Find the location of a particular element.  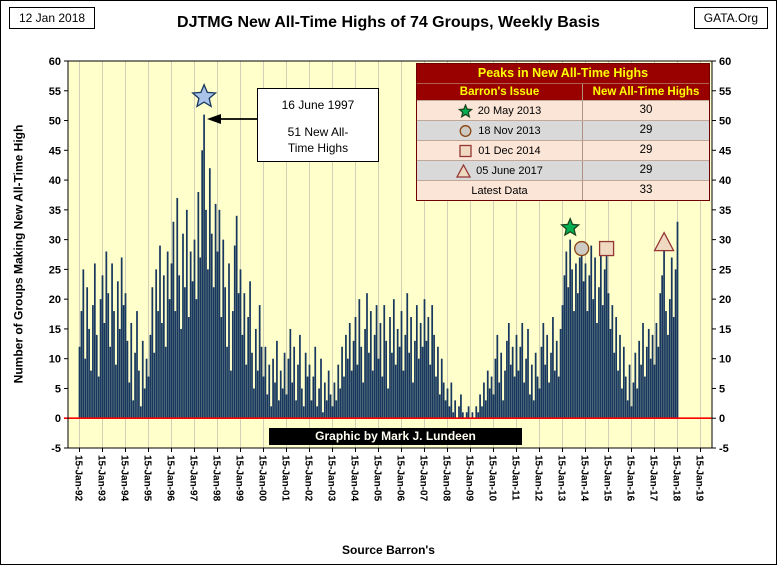

svg-text: 15-Jan-00 is located at coordinates (262, 478).